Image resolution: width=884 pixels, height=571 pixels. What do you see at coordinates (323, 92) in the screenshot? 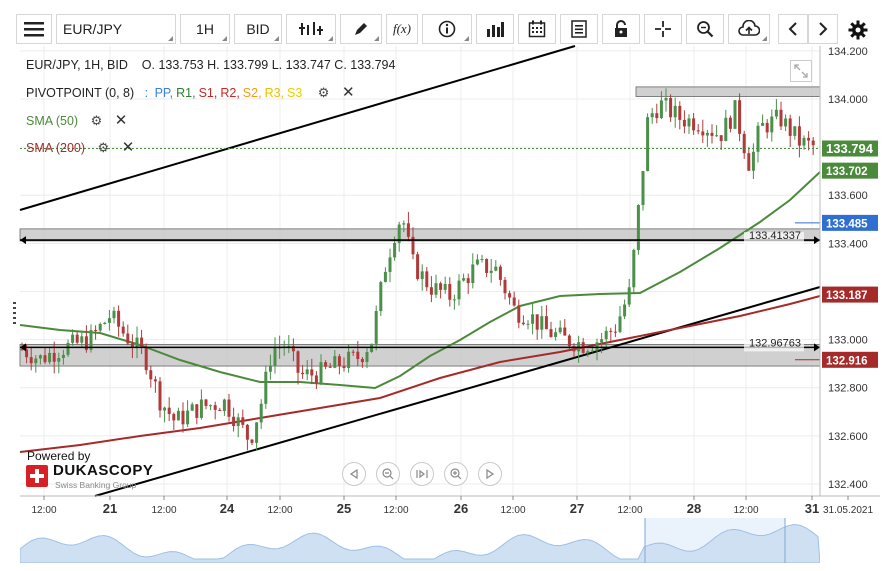
I see `pivot-settings-icon: ⚙` at bounding box center [323, 92].